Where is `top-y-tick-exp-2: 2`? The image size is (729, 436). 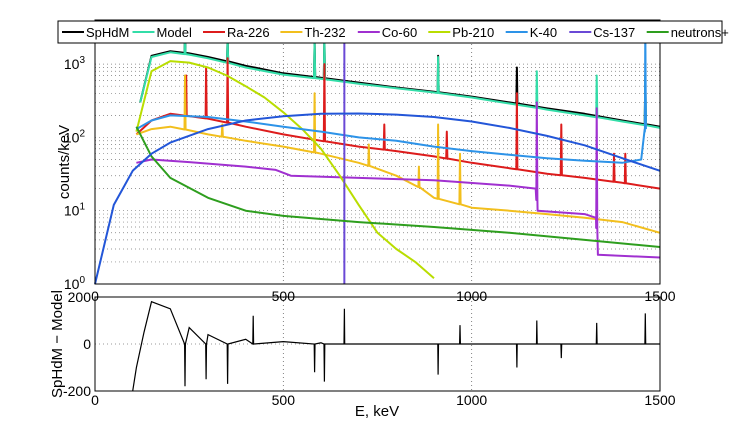
top-y-tick-exp-2: 2 is located at coordinates (82, 133).